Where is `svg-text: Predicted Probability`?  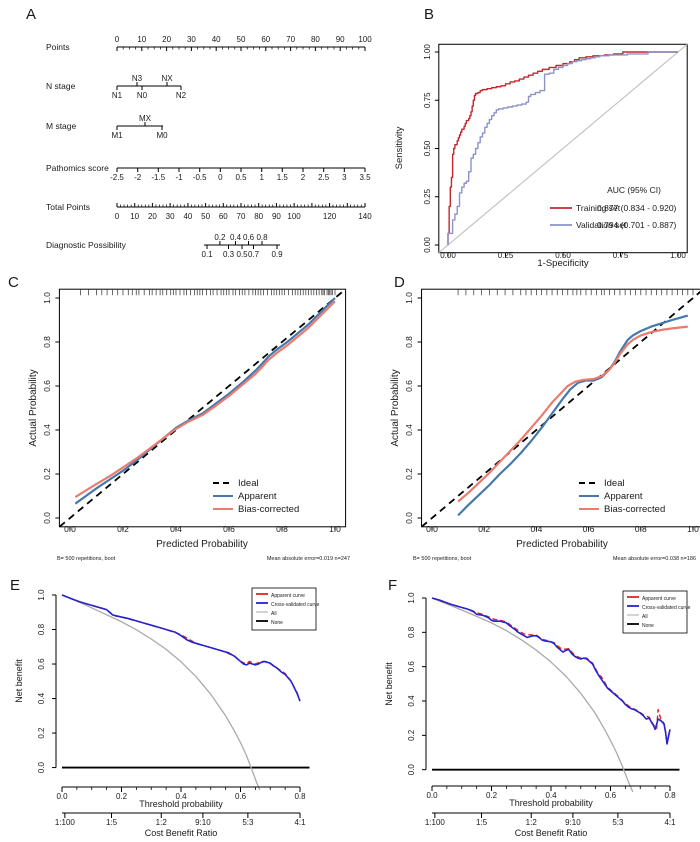
svg-text: Predicted Probability is located at coordinates (202, 544).